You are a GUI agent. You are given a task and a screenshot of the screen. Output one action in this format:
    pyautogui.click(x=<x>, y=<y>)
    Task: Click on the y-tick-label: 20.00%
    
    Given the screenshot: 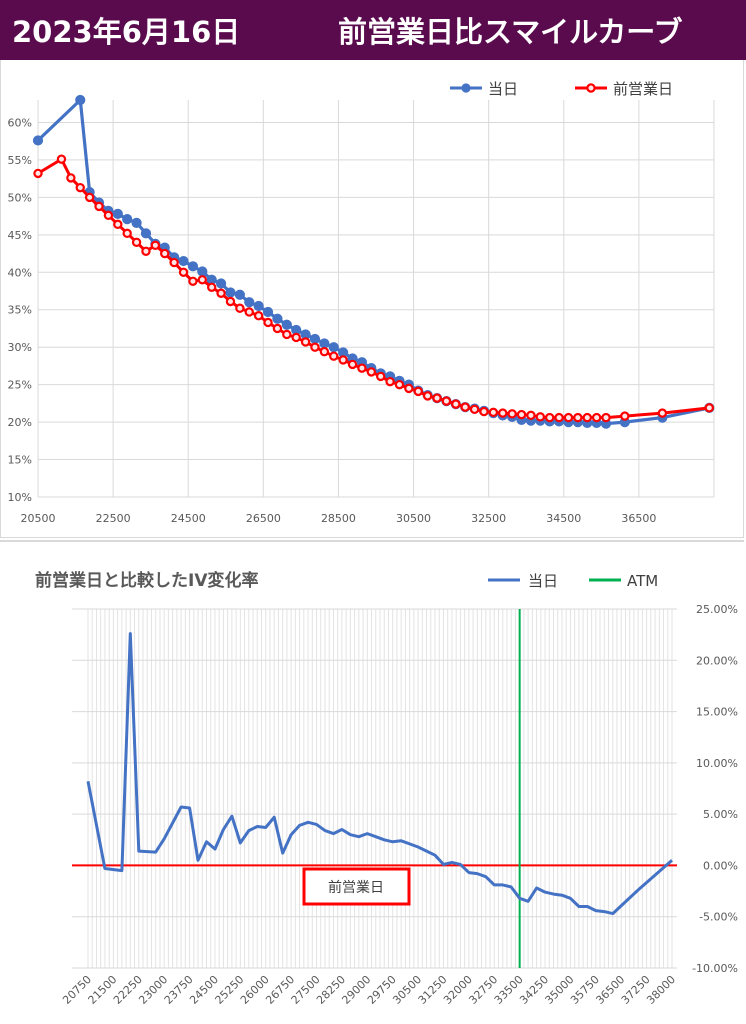 What is the action you would take?
    pyautogui.click(x=717, y=660)
    